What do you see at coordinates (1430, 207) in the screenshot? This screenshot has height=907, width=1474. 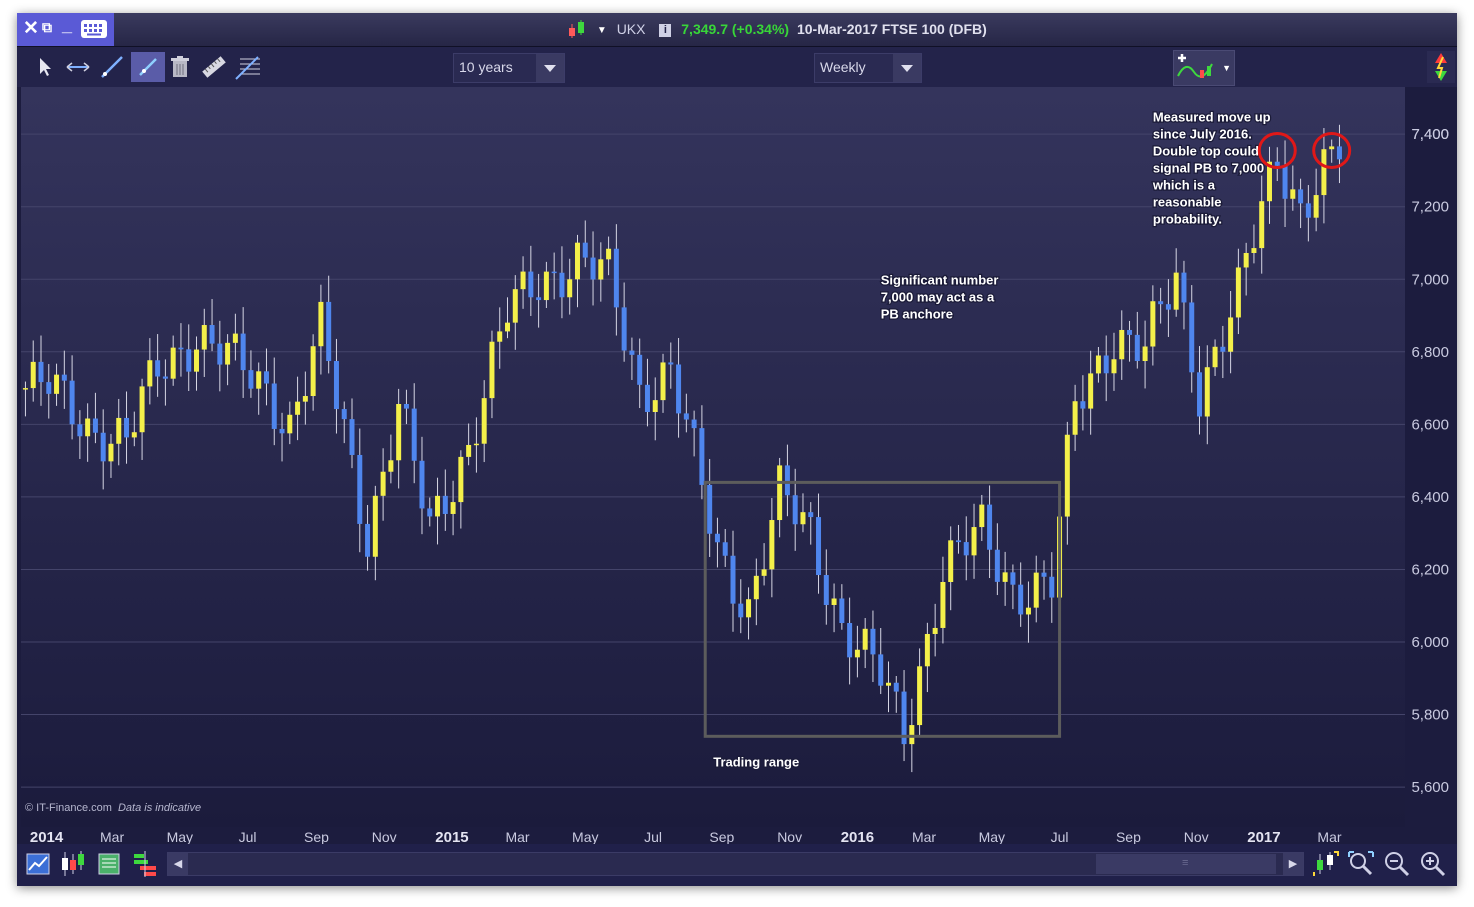 I see `y-tick-label: 7,200` at bounding box center [1430, 207].